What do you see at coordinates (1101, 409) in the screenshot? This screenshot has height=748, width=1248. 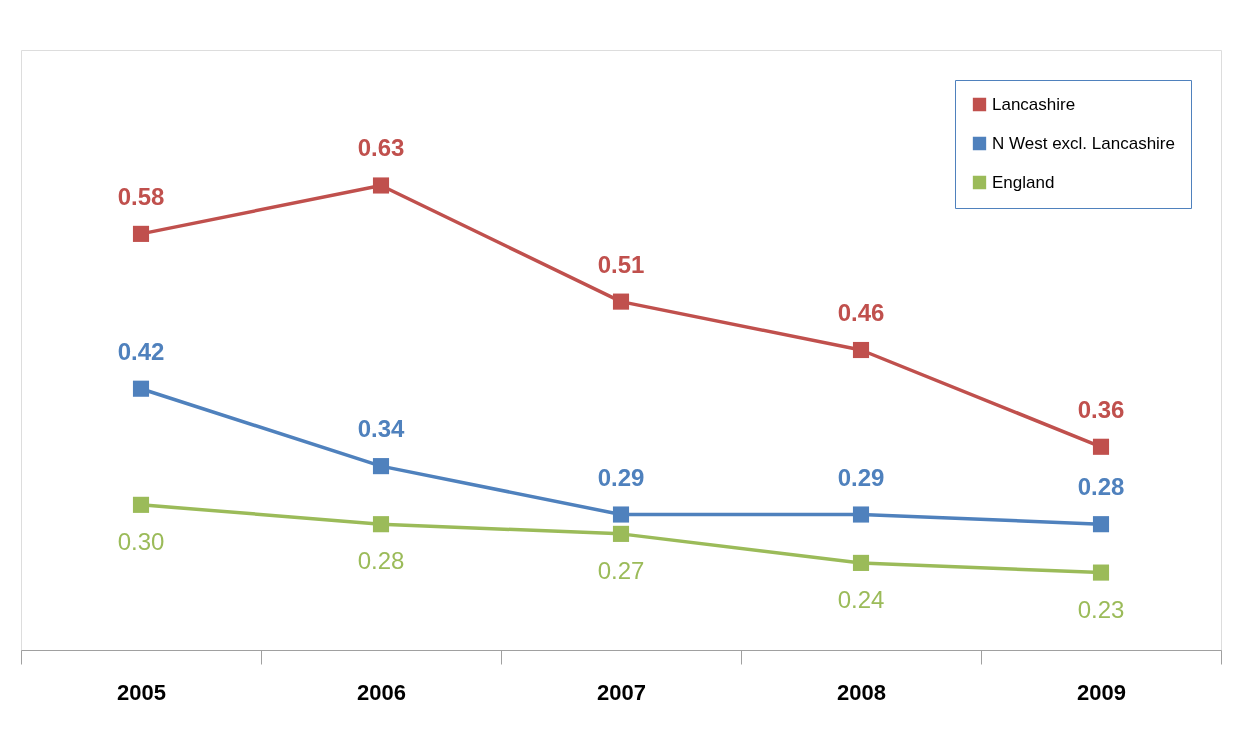 I see `data-label: 0.36` at bounding box center [1101, 409].